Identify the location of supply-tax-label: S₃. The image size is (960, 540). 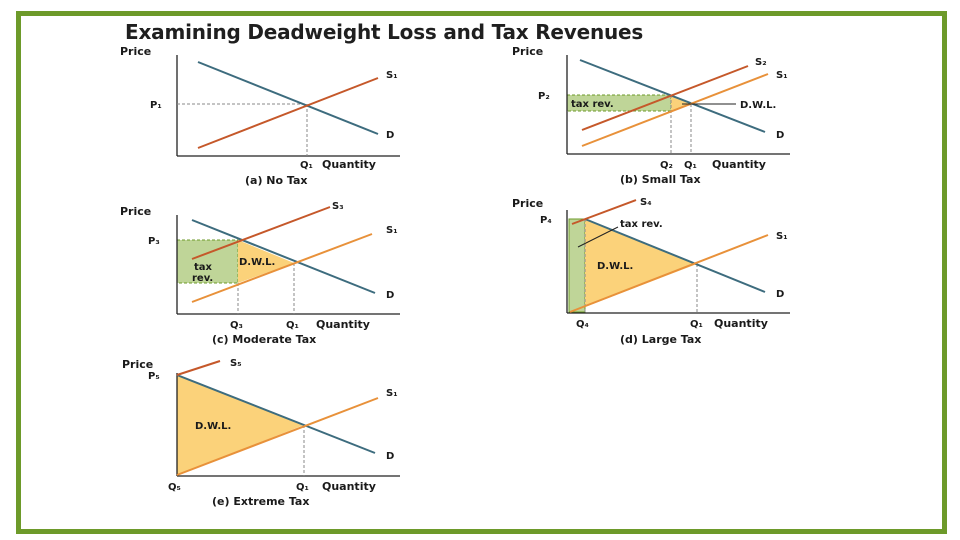
(338, 206).